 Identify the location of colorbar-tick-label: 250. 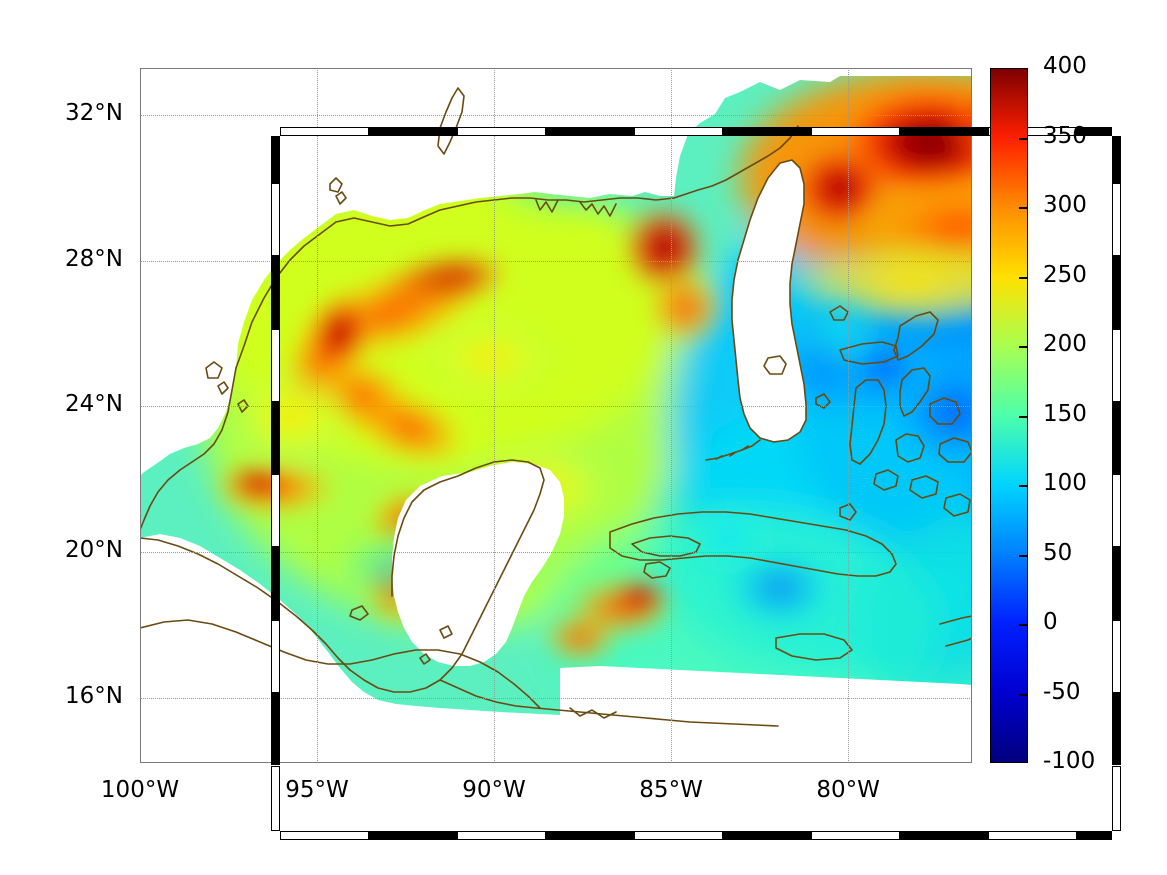
(1065, 274).